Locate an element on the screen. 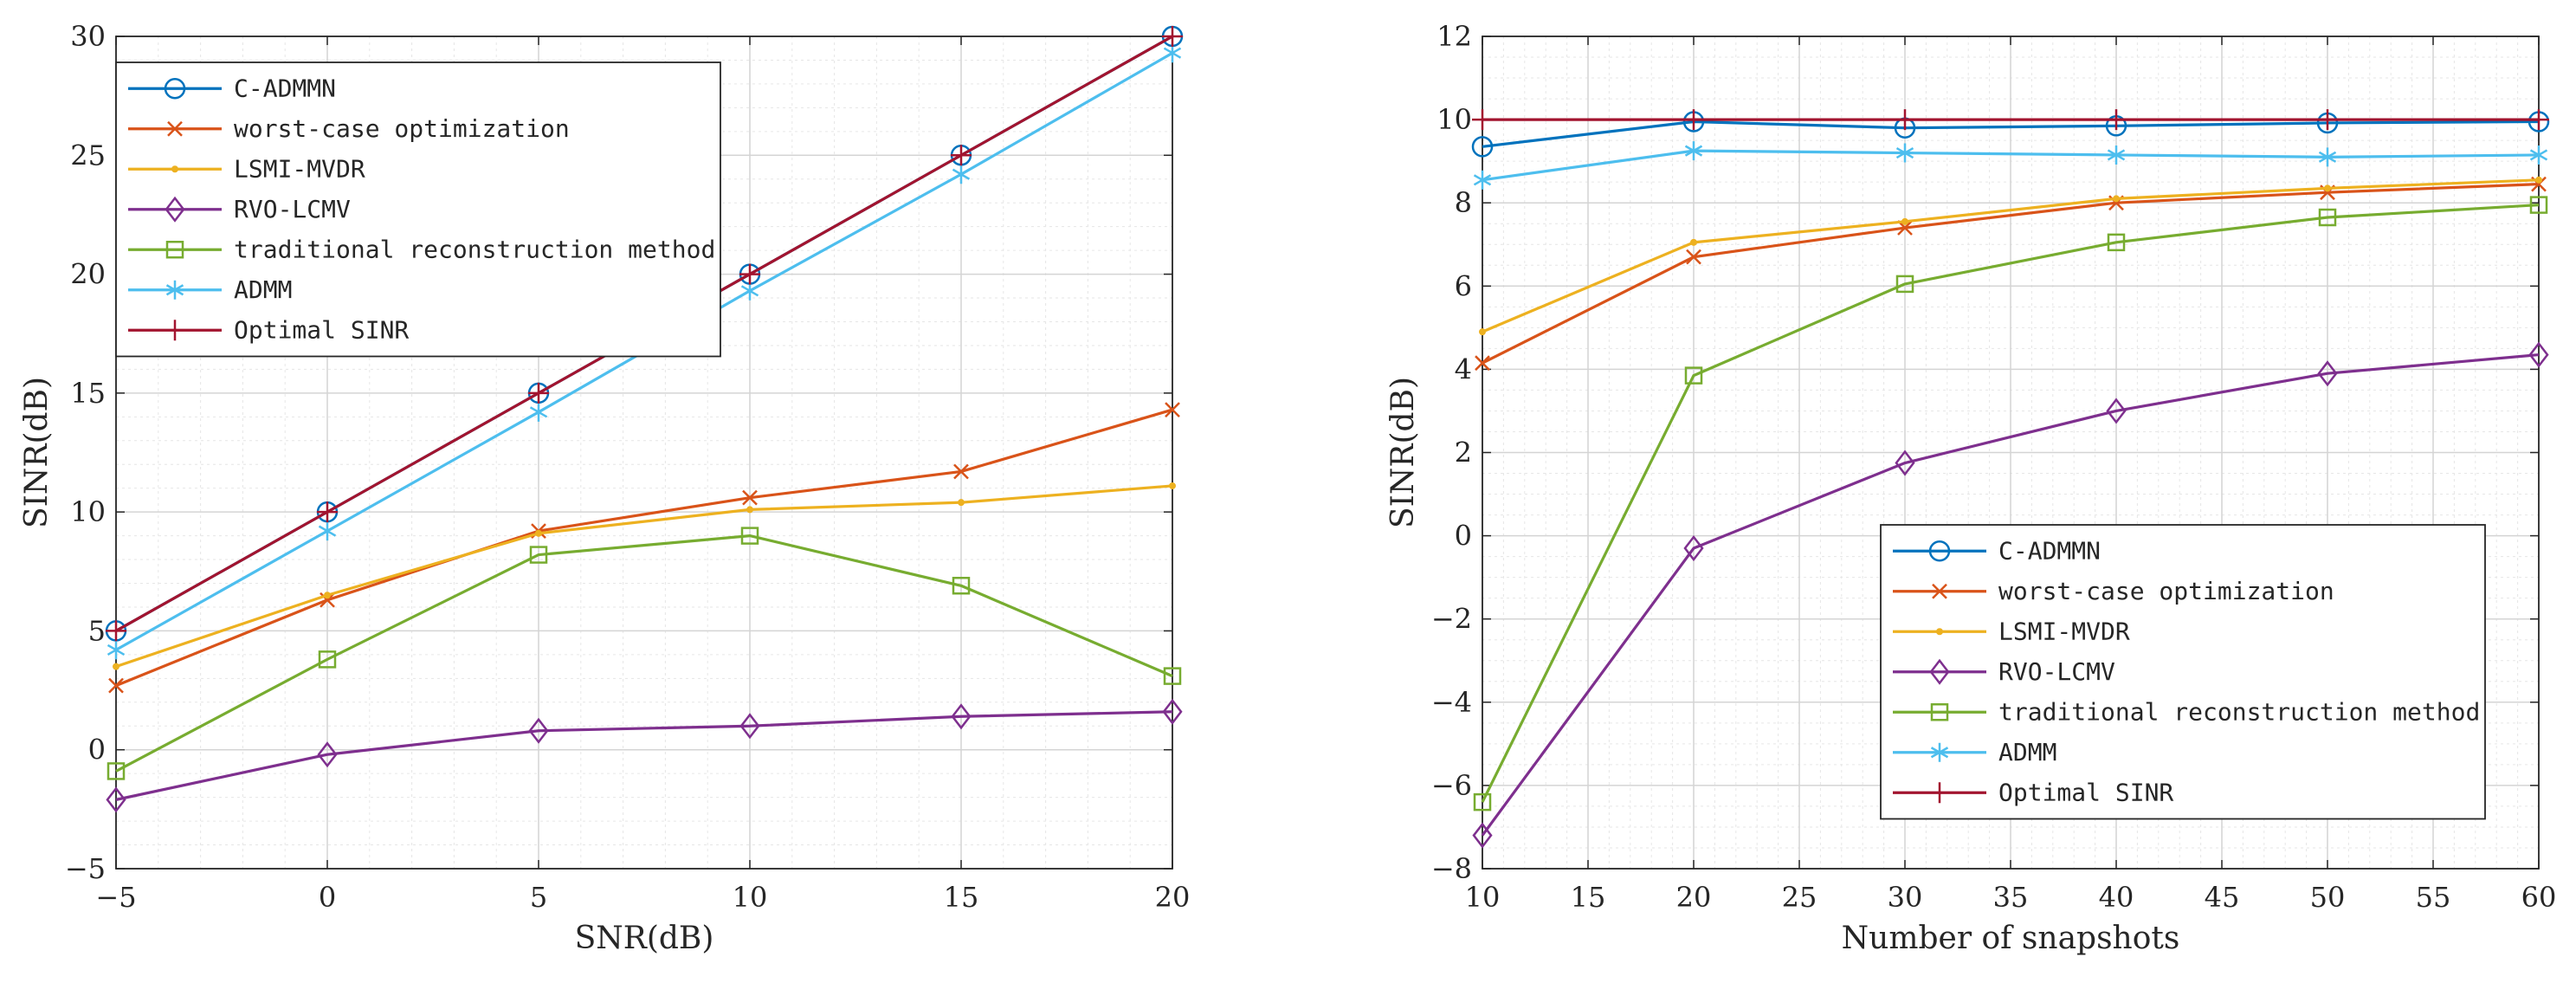 The height and width of the screenshot is (983, 2576). y-tick-label: −2 is located at coordinates (1451, 619).